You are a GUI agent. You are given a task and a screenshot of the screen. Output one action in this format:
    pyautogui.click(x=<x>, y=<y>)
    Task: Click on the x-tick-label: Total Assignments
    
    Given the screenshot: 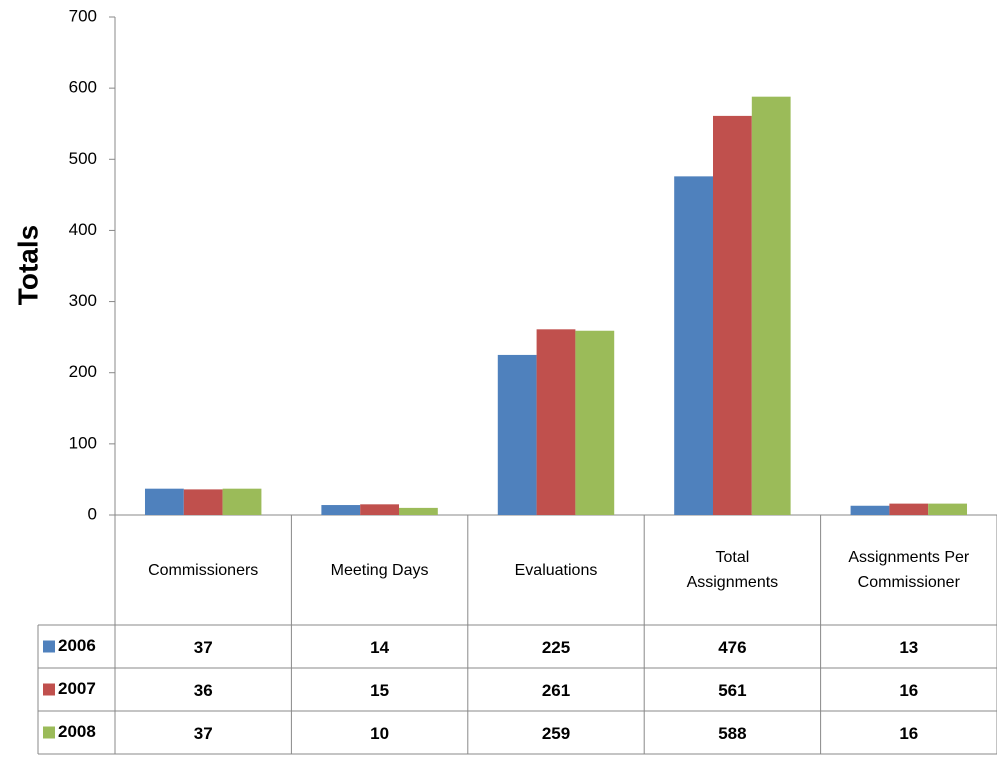 What is the action you would take?
    pyautogui.click(x=732, y=570)
    